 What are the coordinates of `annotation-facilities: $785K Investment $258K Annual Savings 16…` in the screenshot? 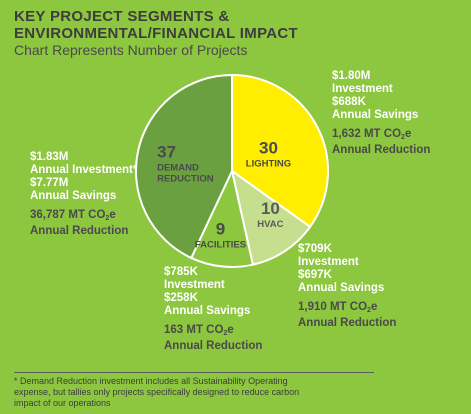 It's located at (213, 309).